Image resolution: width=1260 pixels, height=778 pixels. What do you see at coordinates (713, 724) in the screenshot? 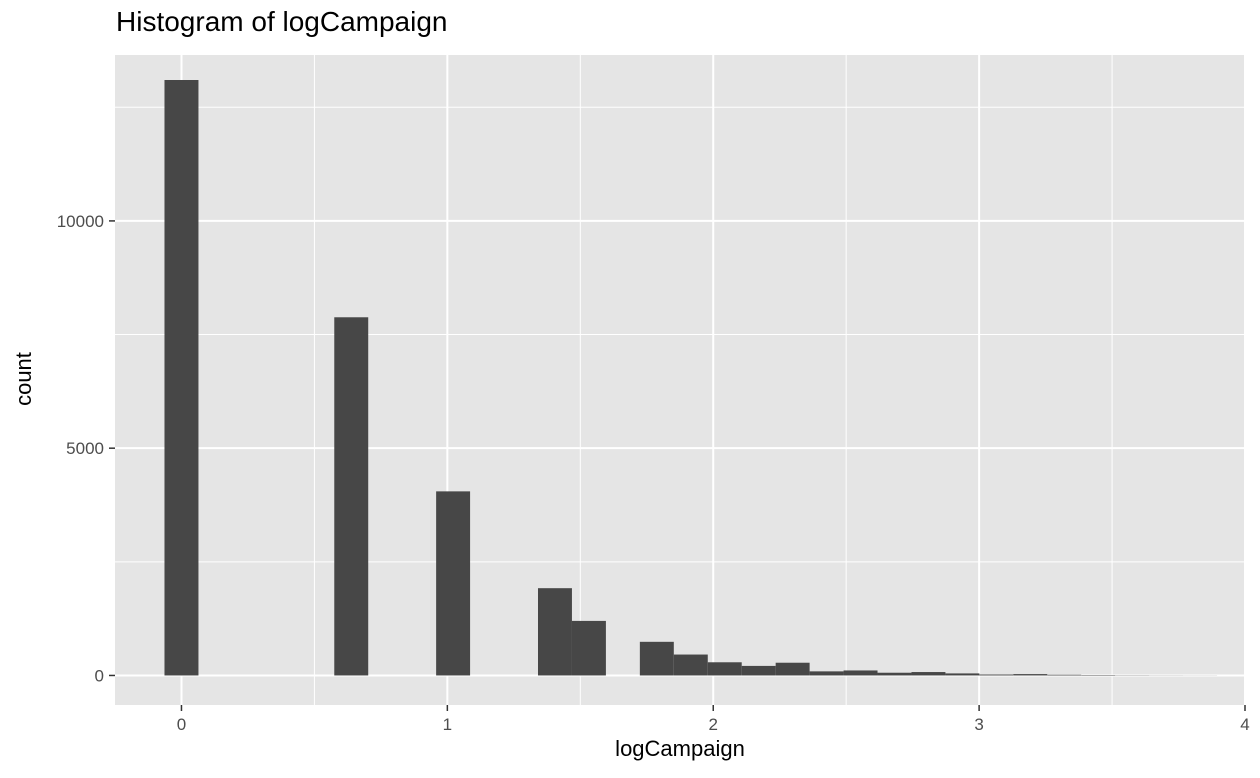
I see `x-tick-label: 2` at bounding box center [713, 724].